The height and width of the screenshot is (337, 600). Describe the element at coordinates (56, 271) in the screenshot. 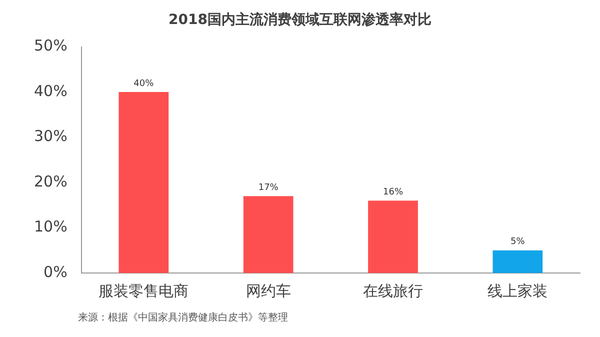

I see `y-tick-label: 0%` at that location.